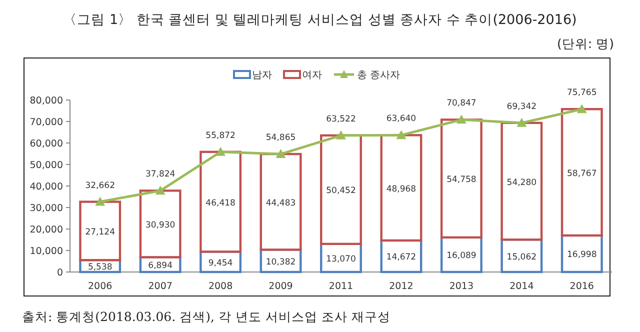 This screenshot has width=640, height=332. What do you see at coordinates (585, 43) in the screenshot?
I see `text: (단위: 명)` at bounding box center [585, 43].